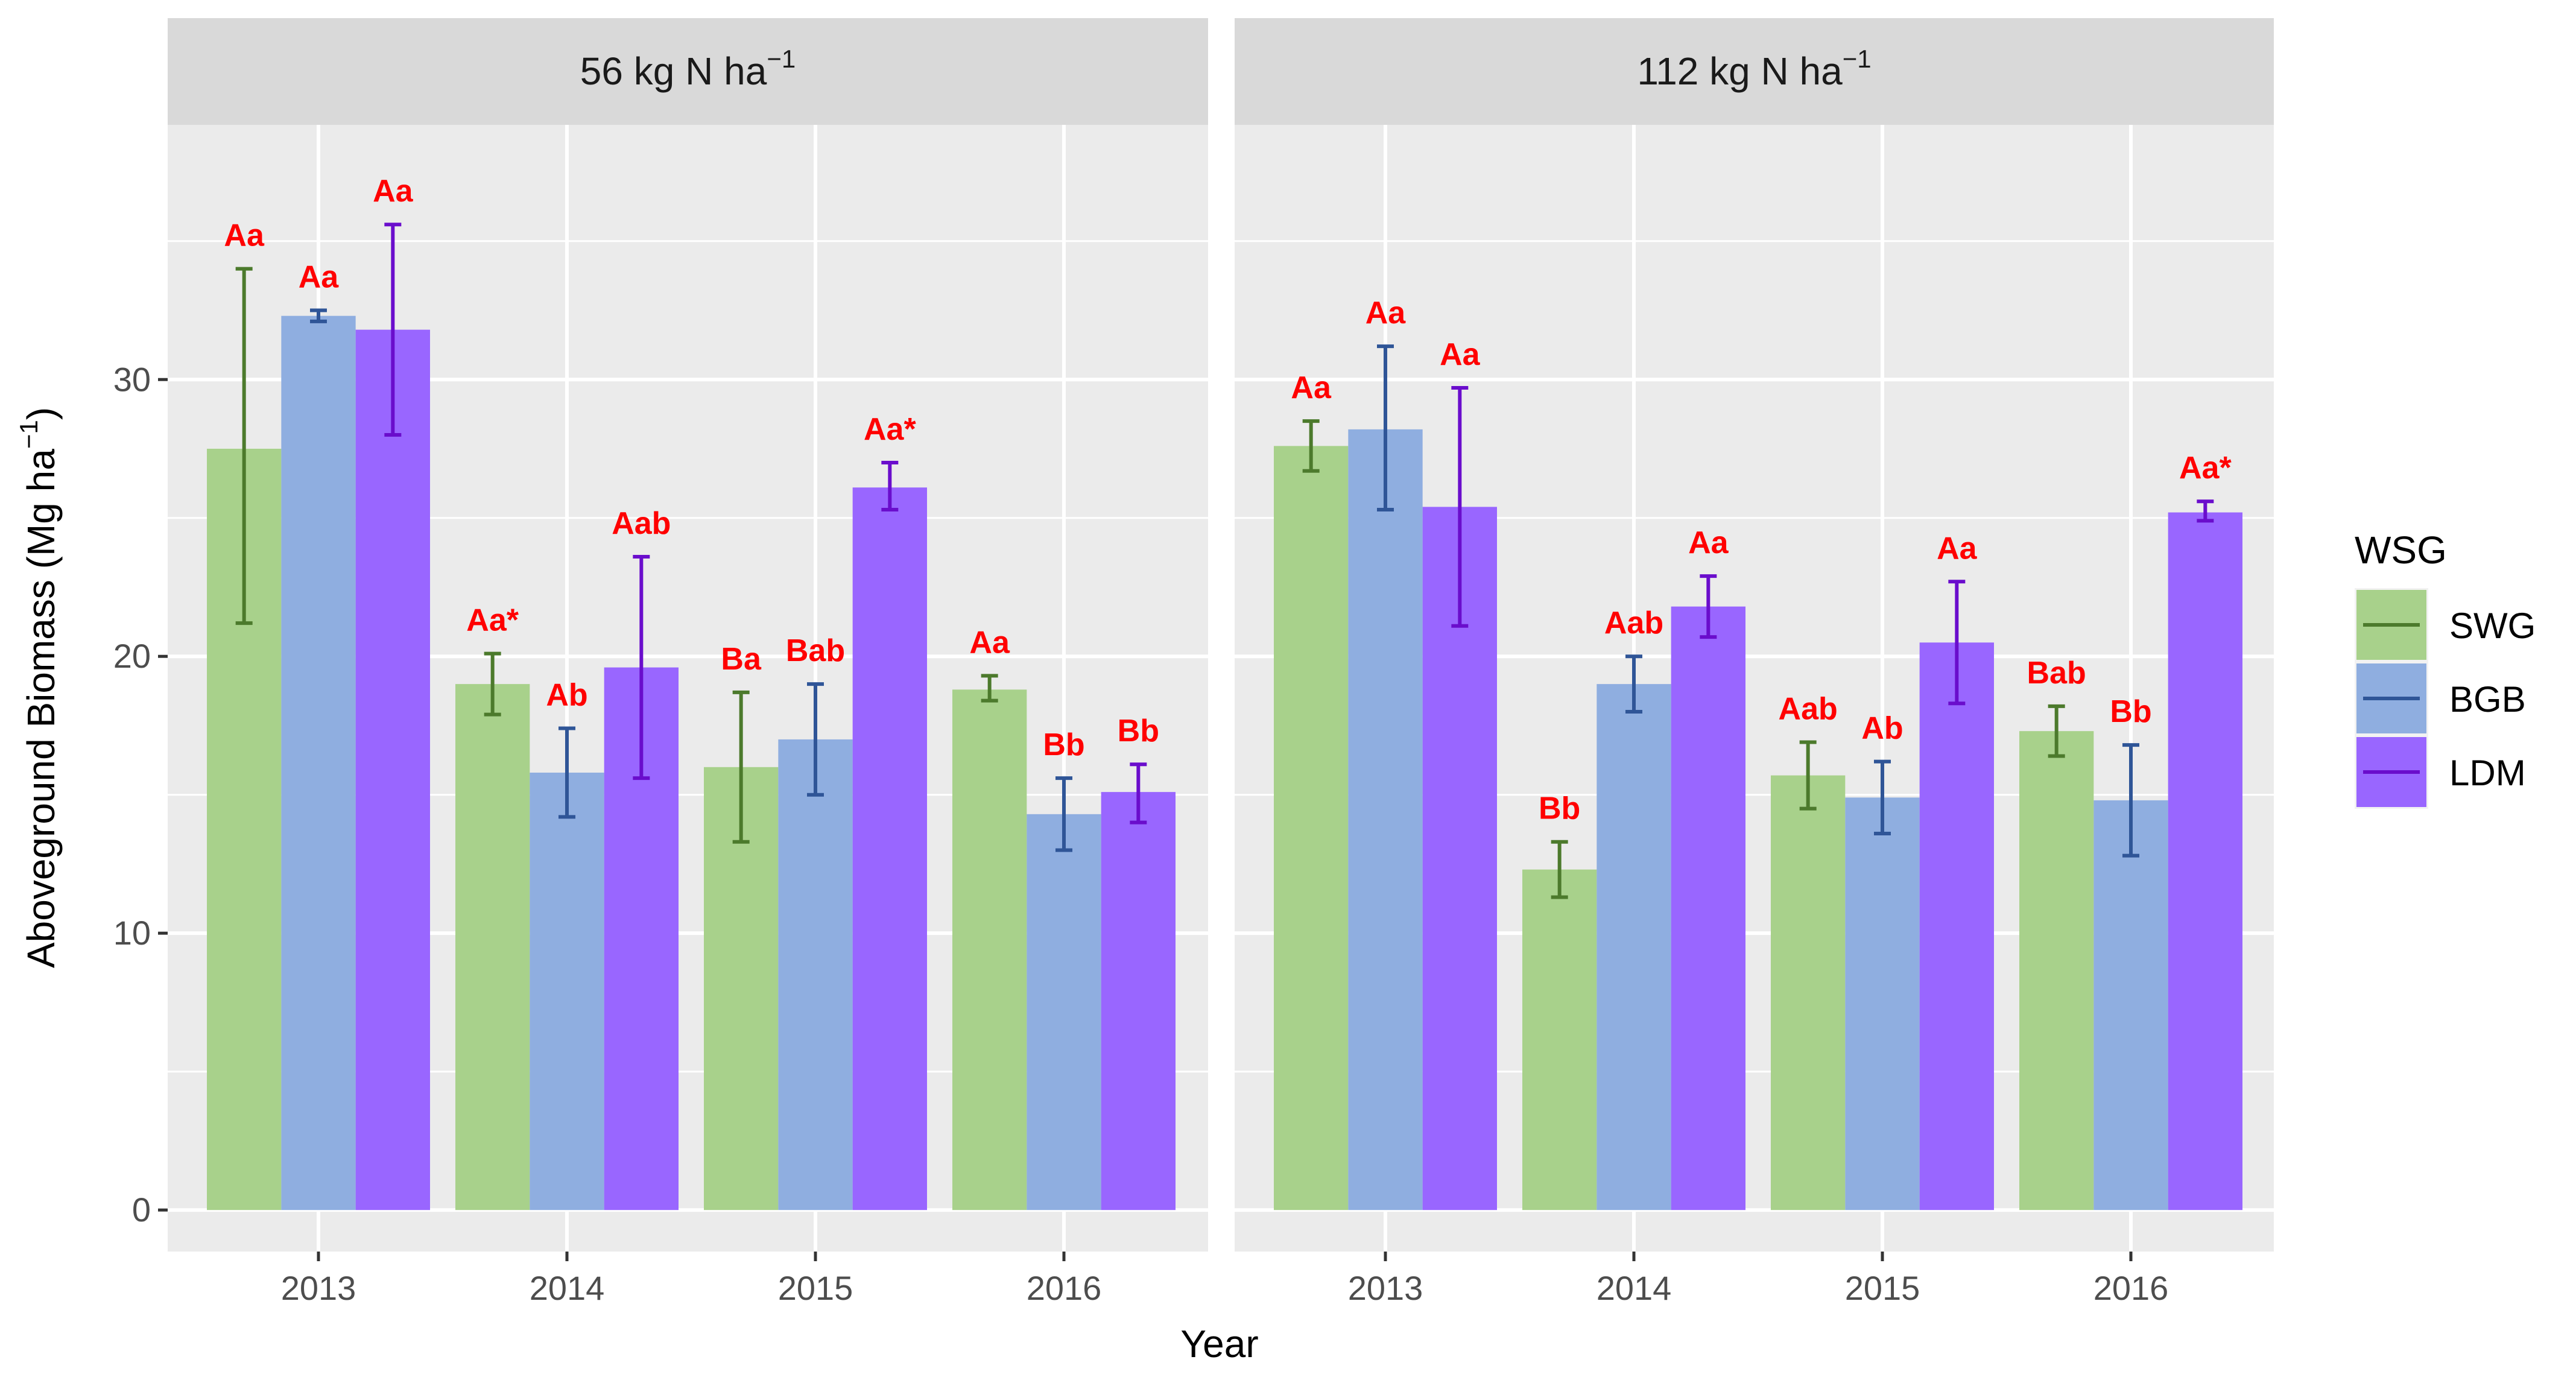 Image resolution: width=2576 pixels, height=1377 pixels. Describe the element at coordinates (2391, 772) in the screenshot. I see `legend-key-ldm` at that location.